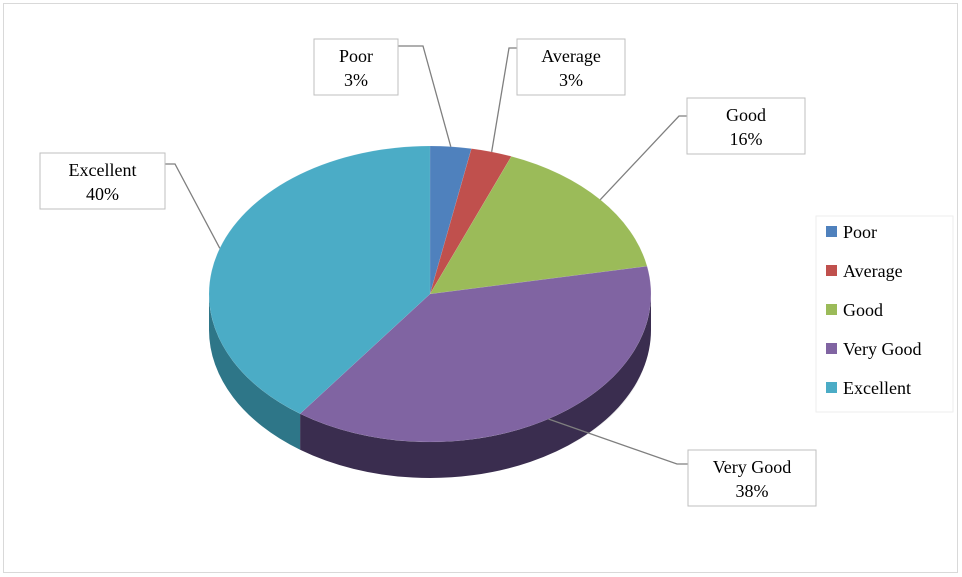 This screenshot has width=962, height=577. Describe the element at coordinates (882, 349) in the screenshot. I see `legend-label: Very Good` at that location.